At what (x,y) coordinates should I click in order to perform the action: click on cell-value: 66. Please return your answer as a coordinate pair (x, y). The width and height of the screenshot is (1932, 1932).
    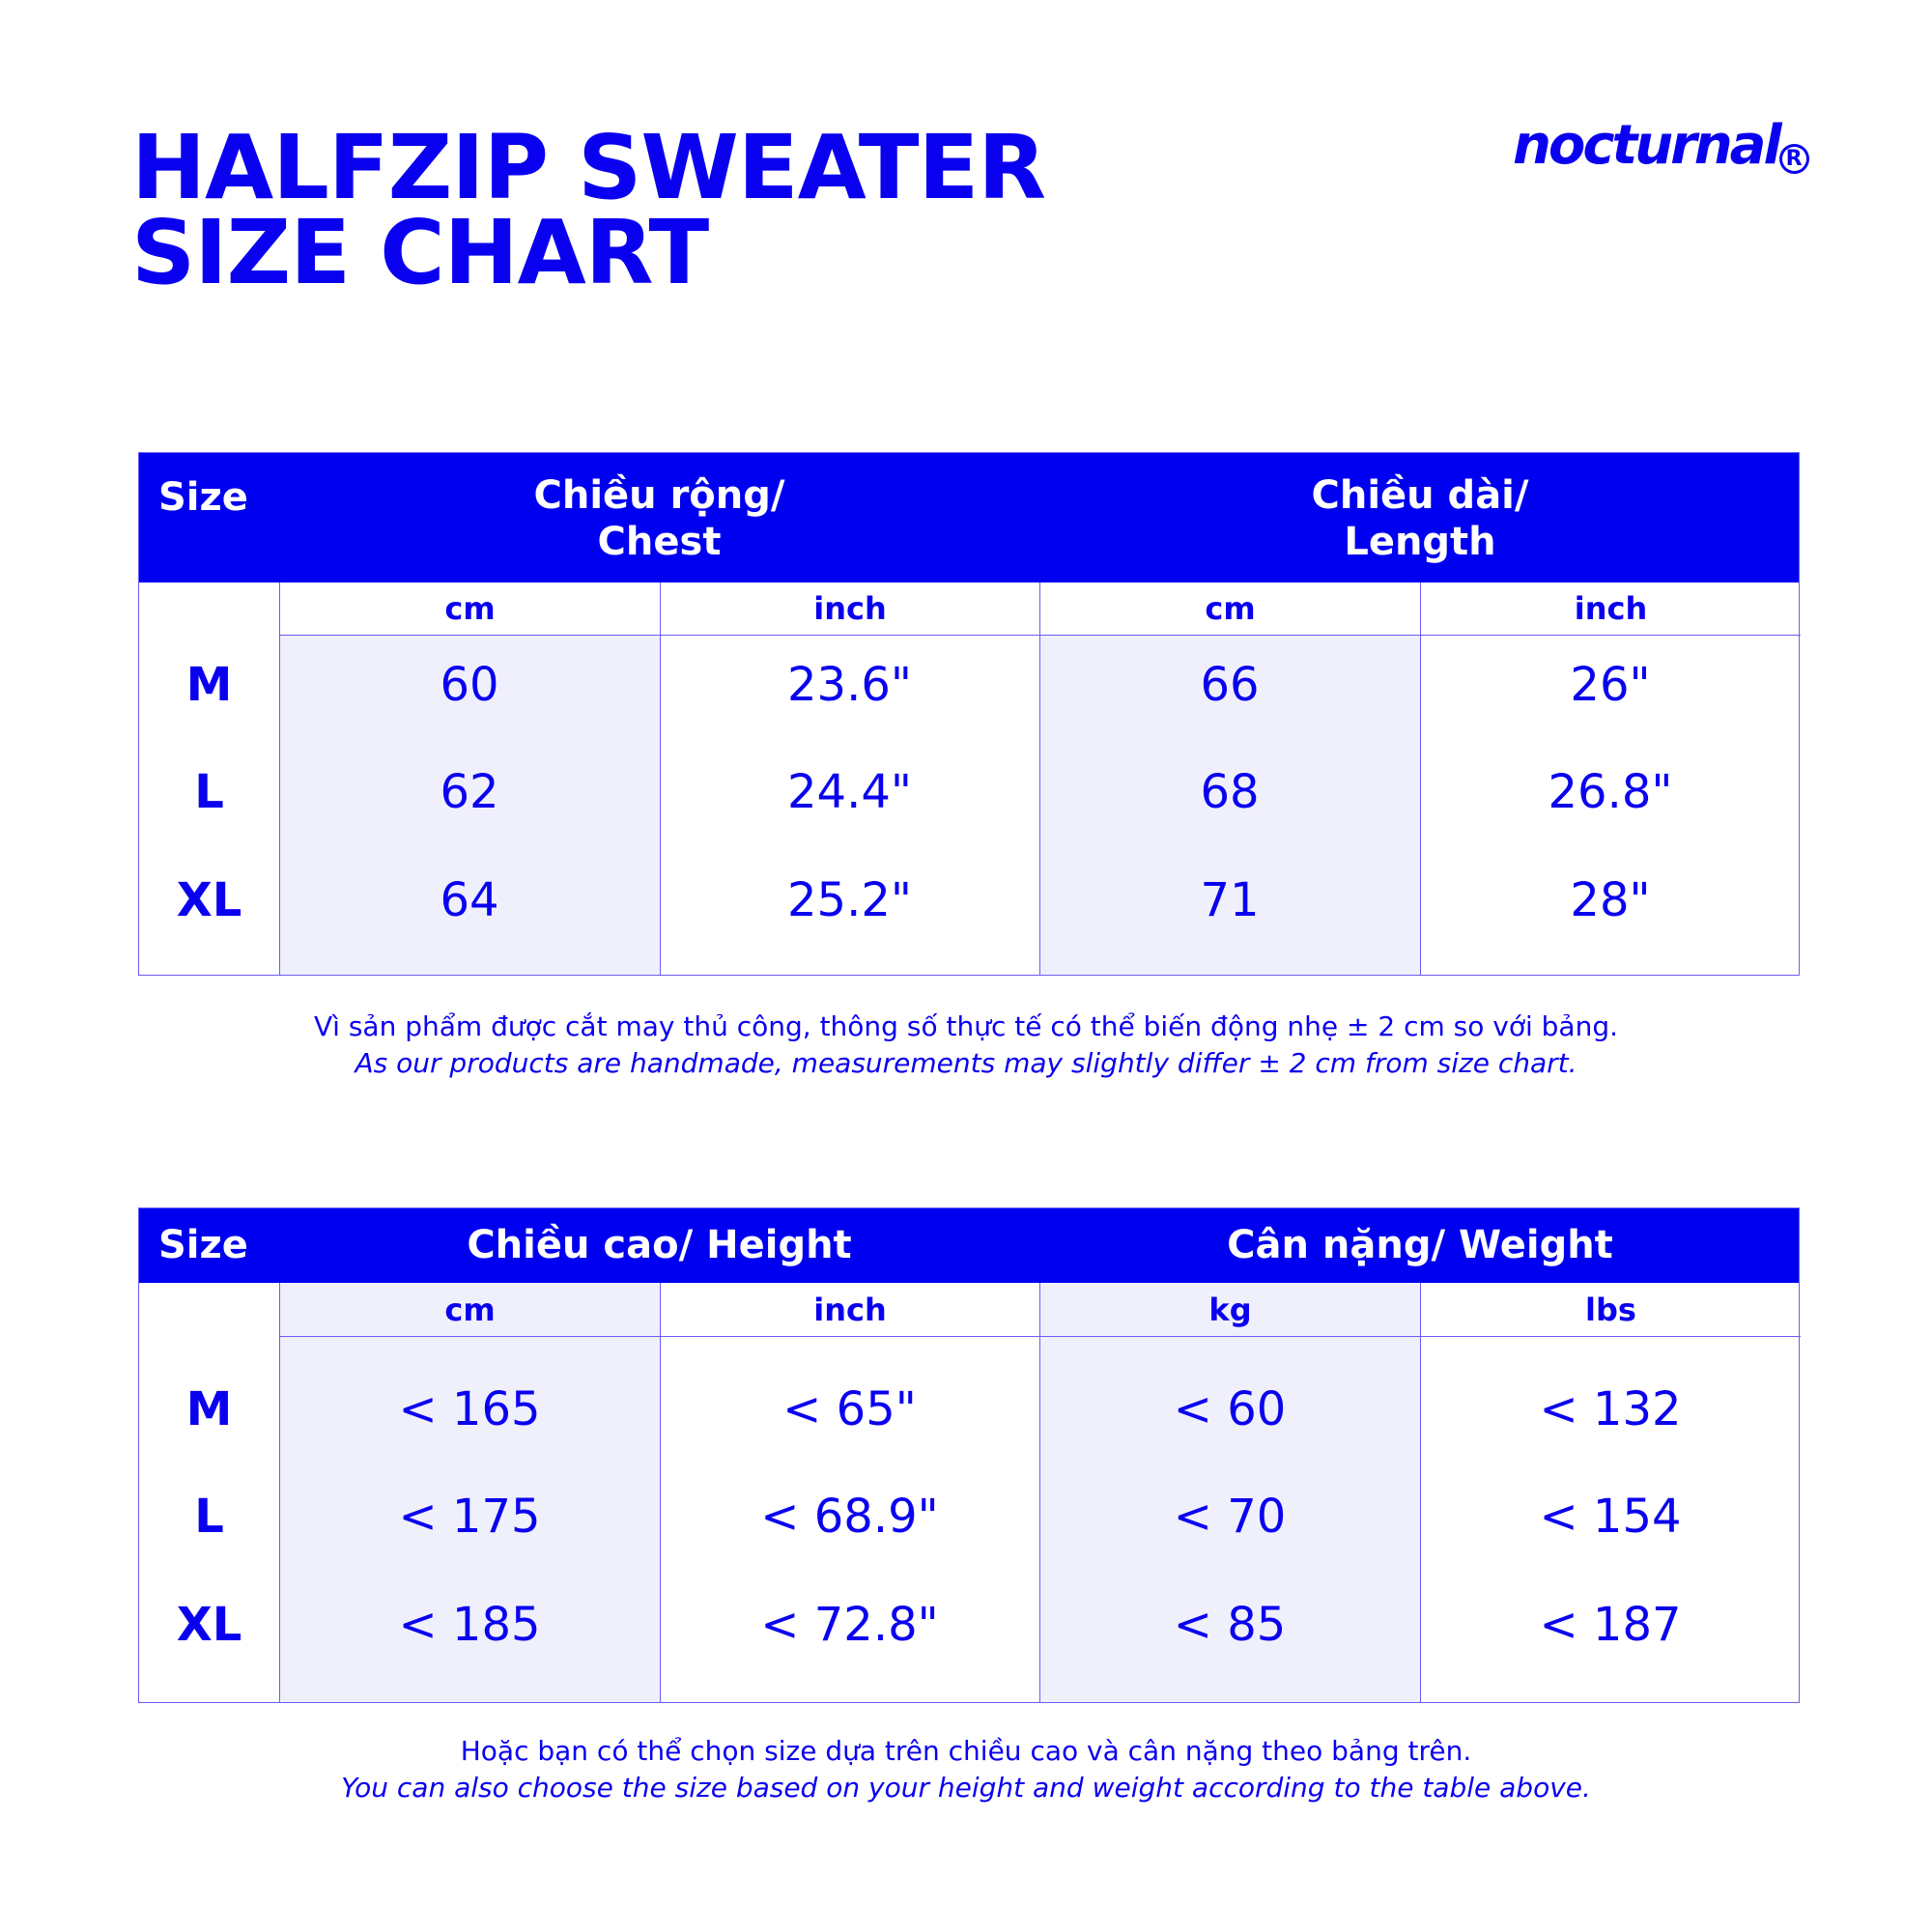
    Looking at the image, I should click on (1230, 685).